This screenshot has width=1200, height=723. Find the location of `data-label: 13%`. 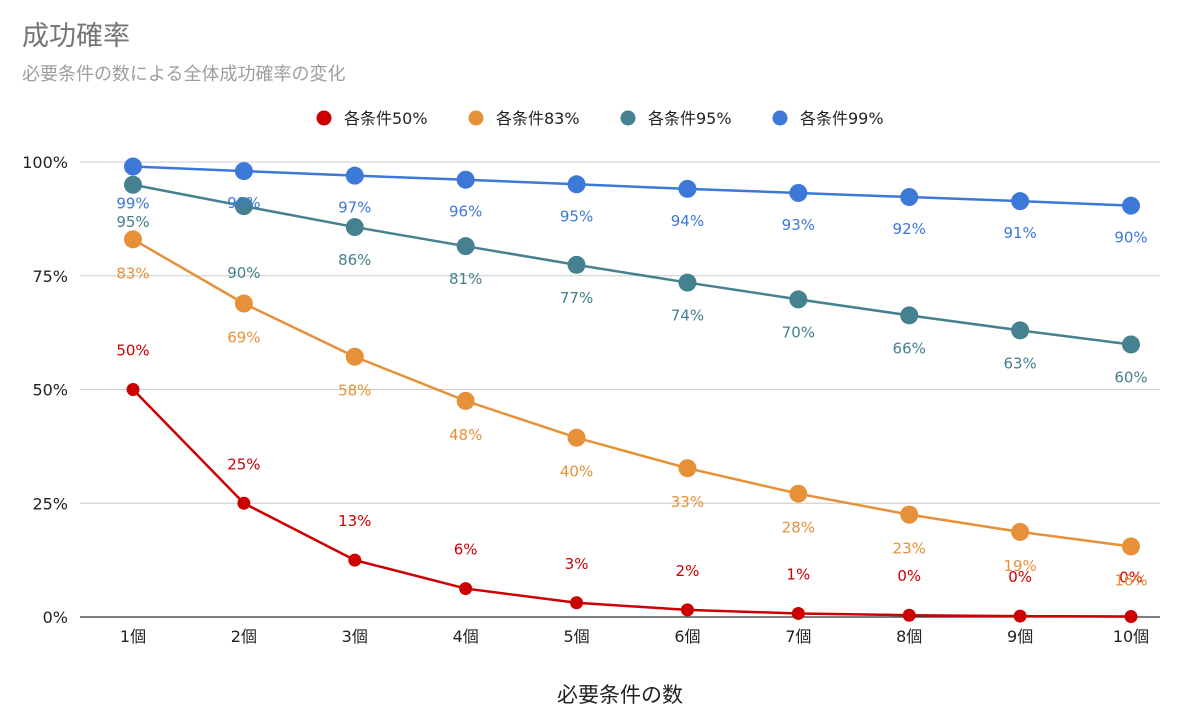

data-label: 13% is located at coordinates (354, 521).